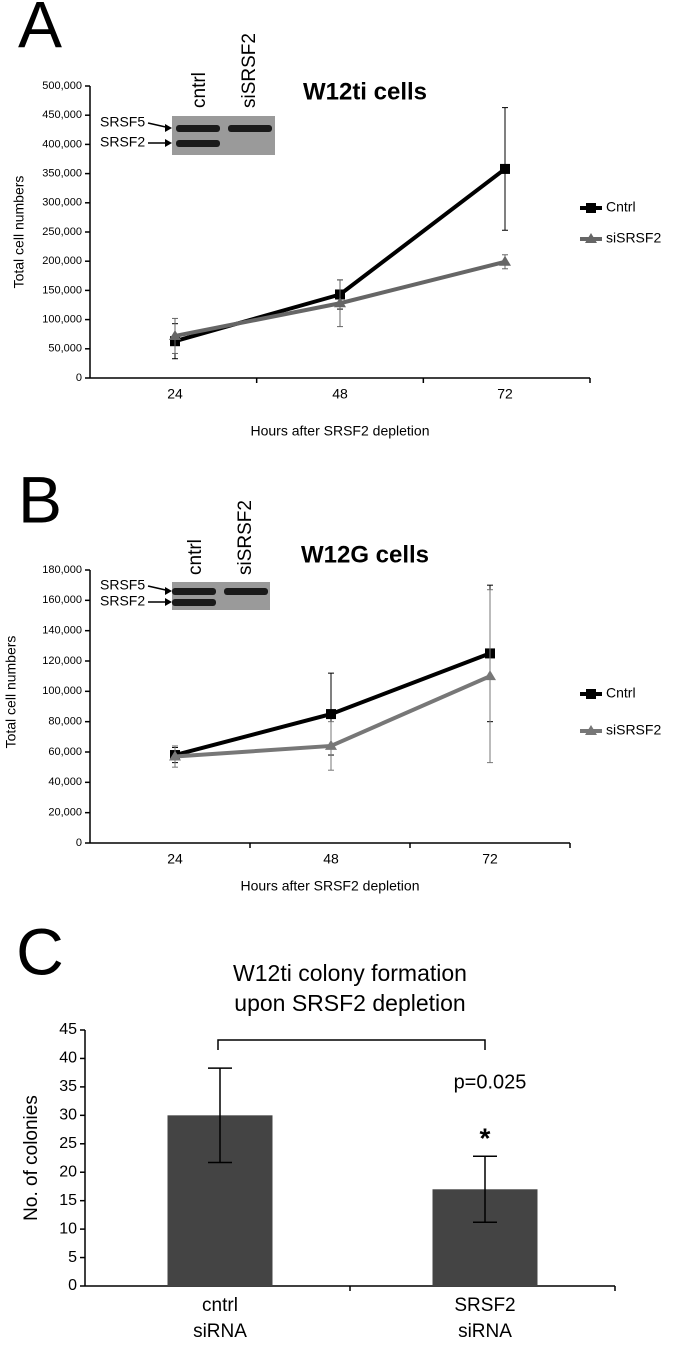  I want to click on y-tick-label: 20,000, so click(65, 813).